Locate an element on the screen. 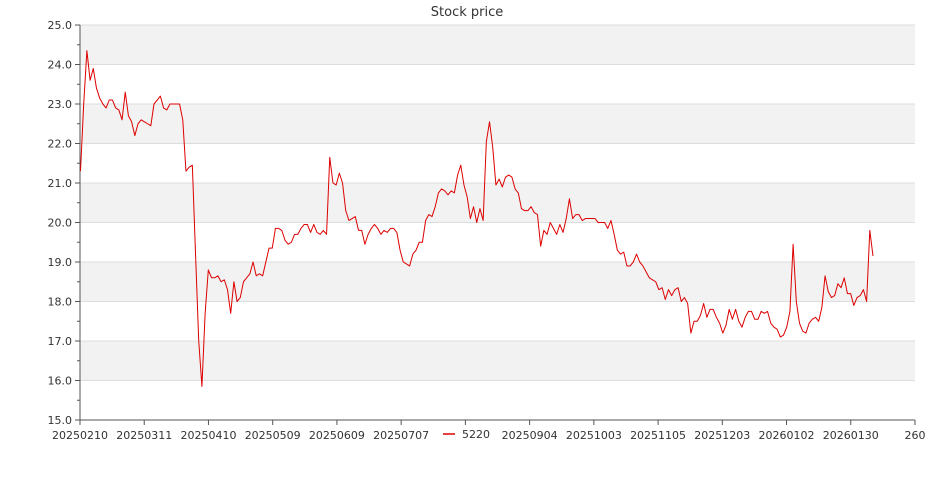 The height and width of the screenshot is (500, 935). y-tick-label: 18.0 is located at coordinates (60, 302).